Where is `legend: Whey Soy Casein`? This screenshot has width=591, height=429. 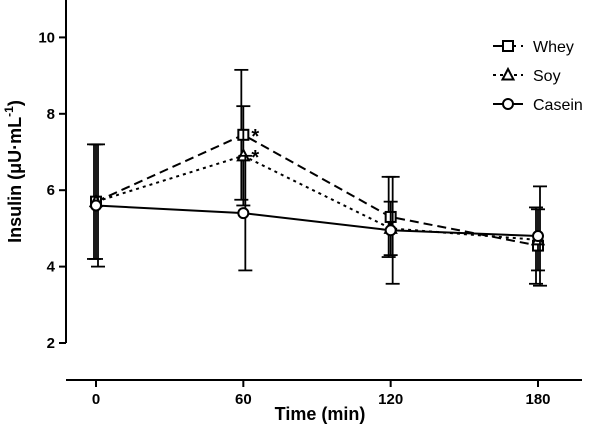
legend: Whey Soy Casein is located at coordinates (538, 76).